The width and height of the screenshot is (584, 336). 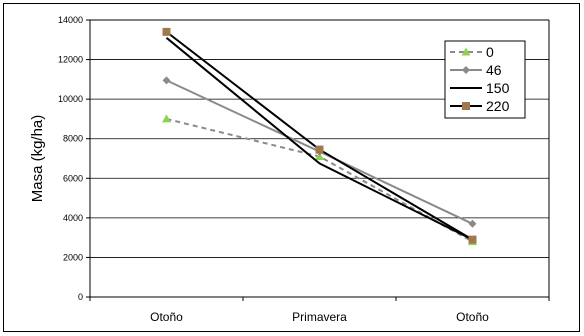 I want to click on legend-label-46: 46, so click(x=494, y=70).